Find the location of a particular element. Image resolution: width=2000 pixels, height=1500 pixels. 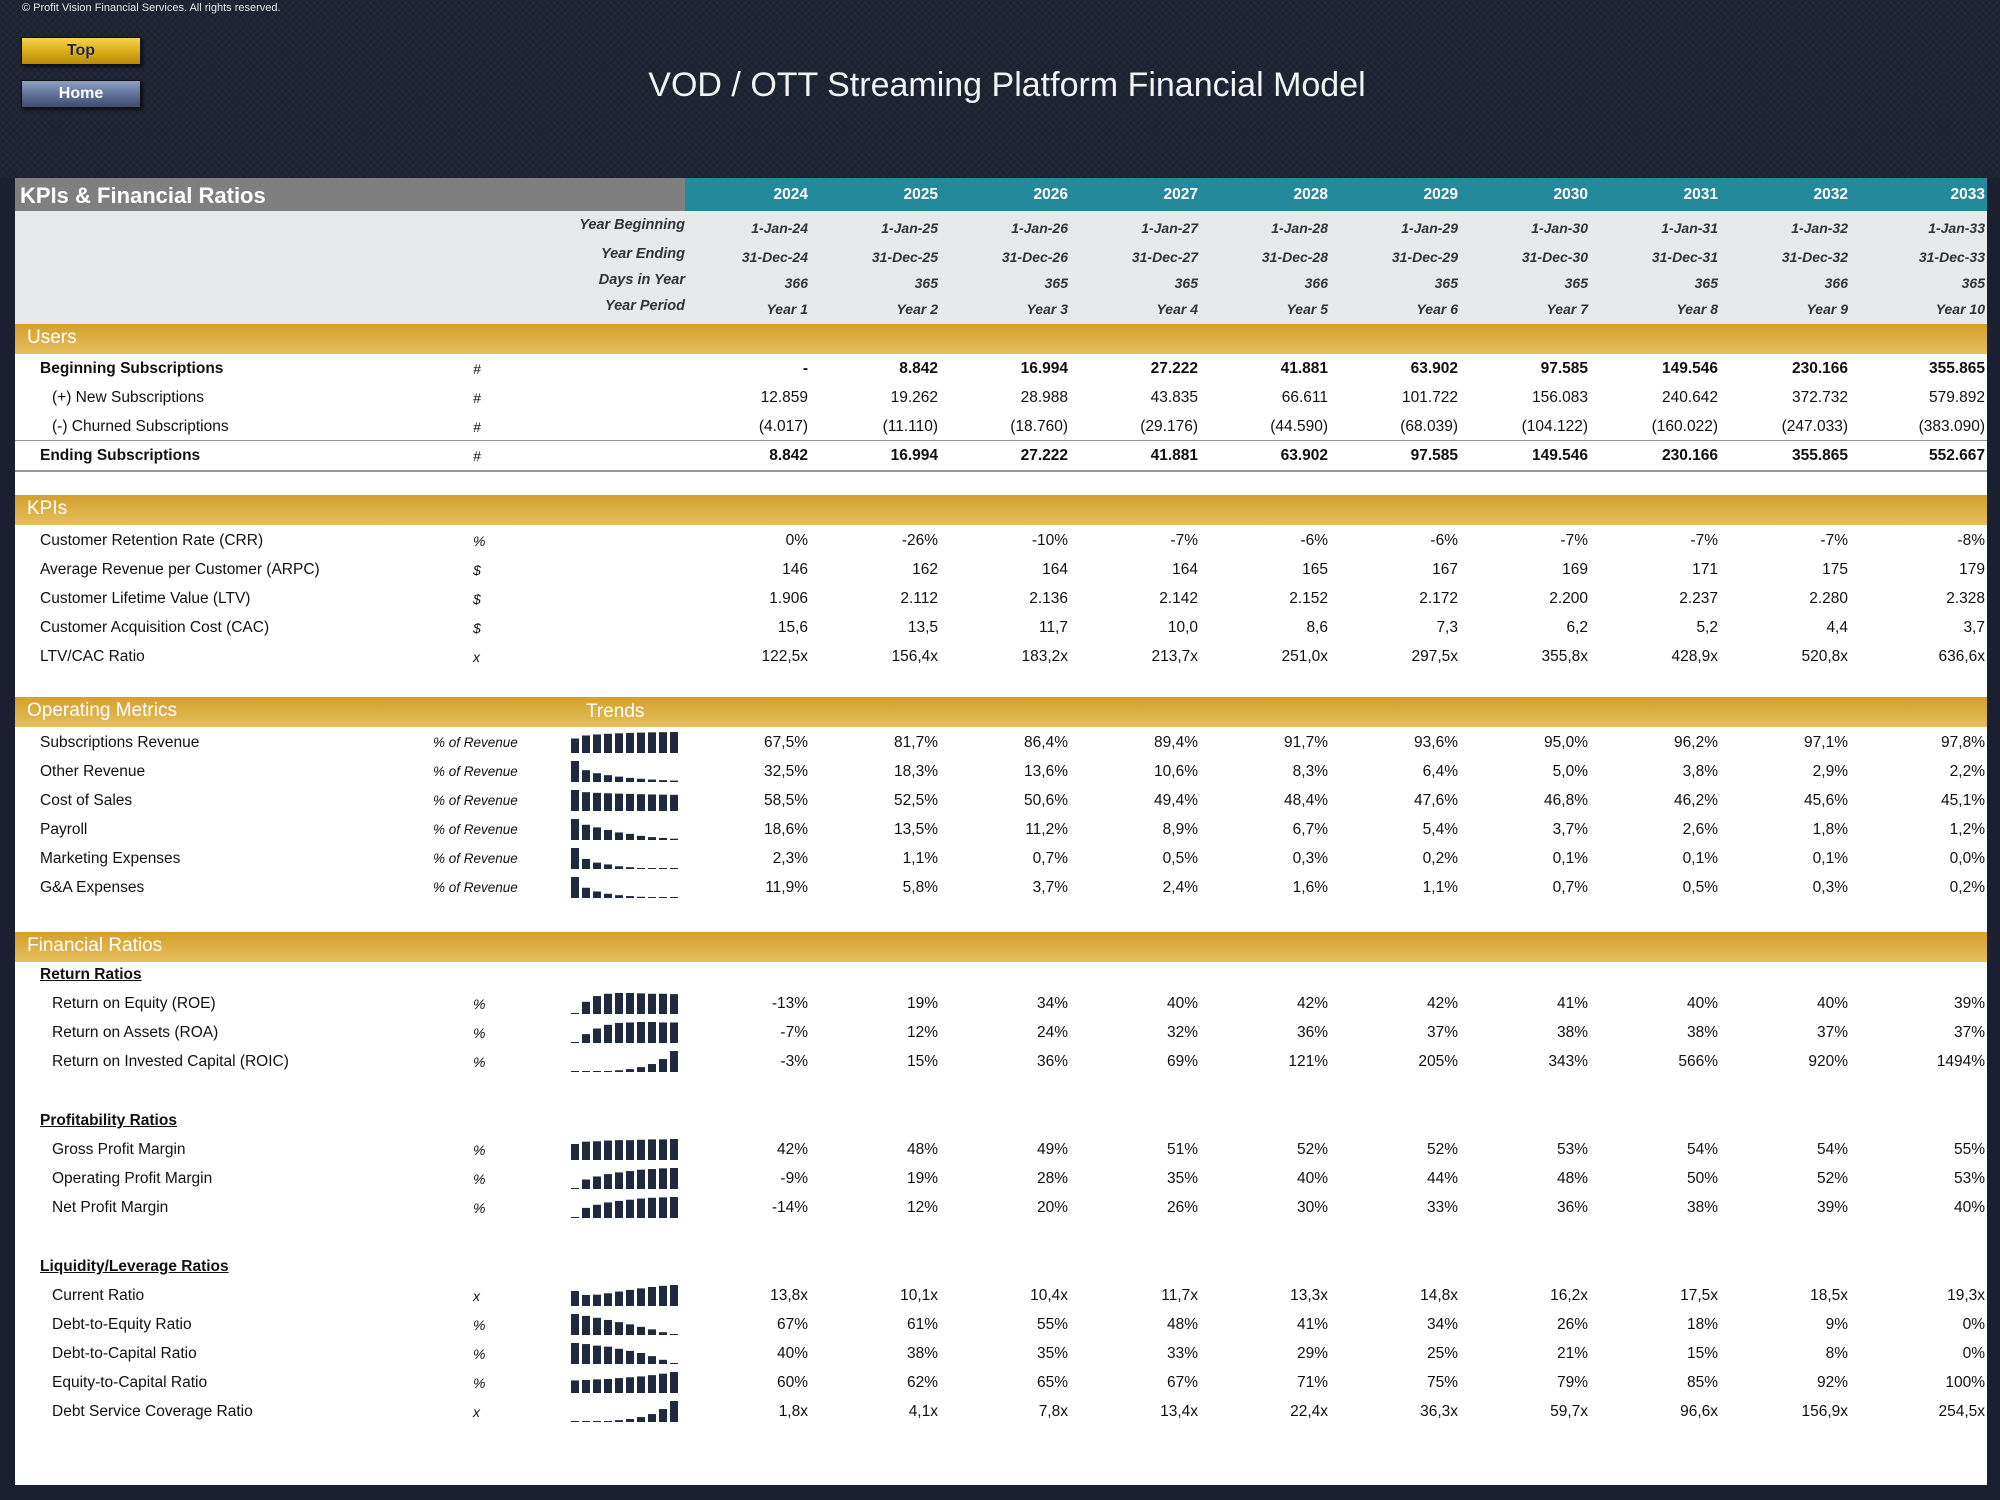

row-value: 50,6% is located at coordinates (1046, 800).